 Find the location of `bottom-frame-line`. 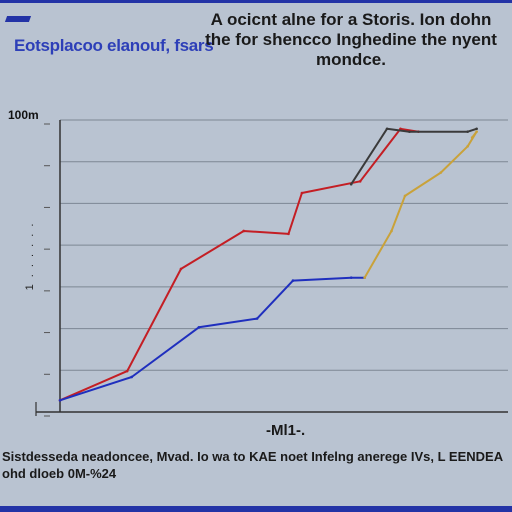

bottom-frame-line is located at coordinates (256, 509).